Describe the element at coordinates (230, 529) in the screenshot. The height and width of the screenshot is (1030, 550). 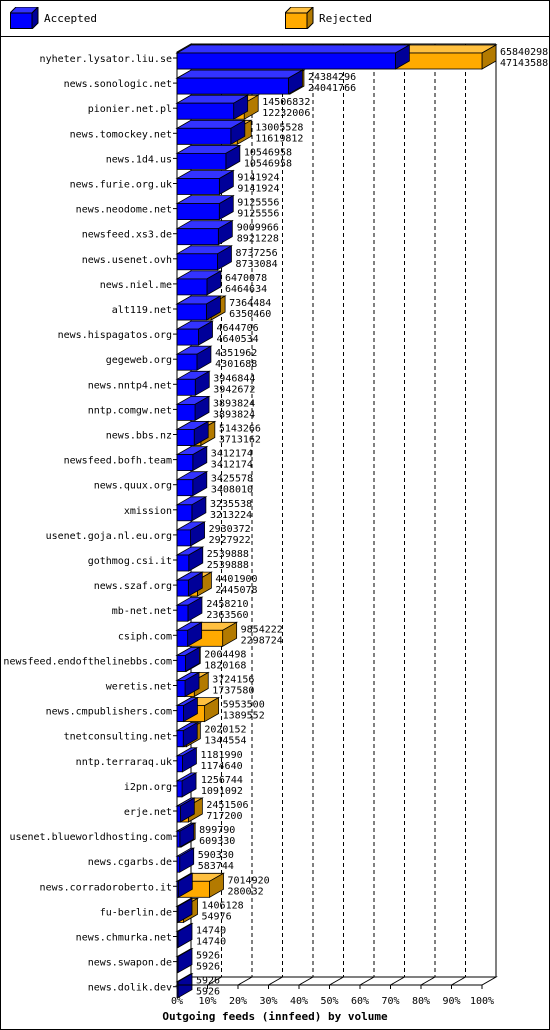
I see `data-label-offered: 2930372` at that location.